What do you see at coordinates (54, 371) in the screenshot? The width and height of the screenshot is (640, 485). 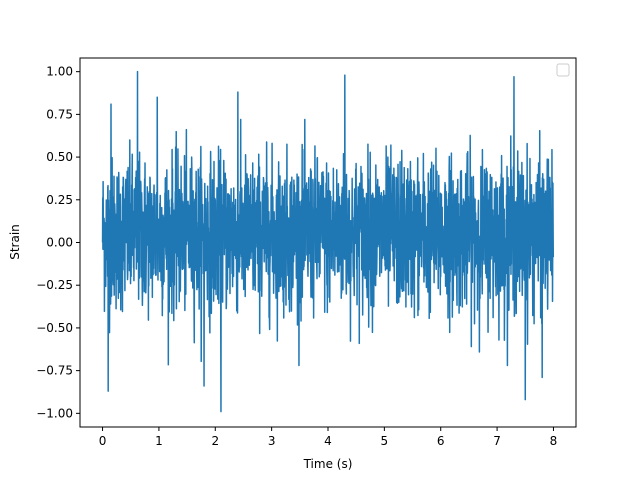 I see `y-tick-label: −0.75` at bounding box center [54, 371].